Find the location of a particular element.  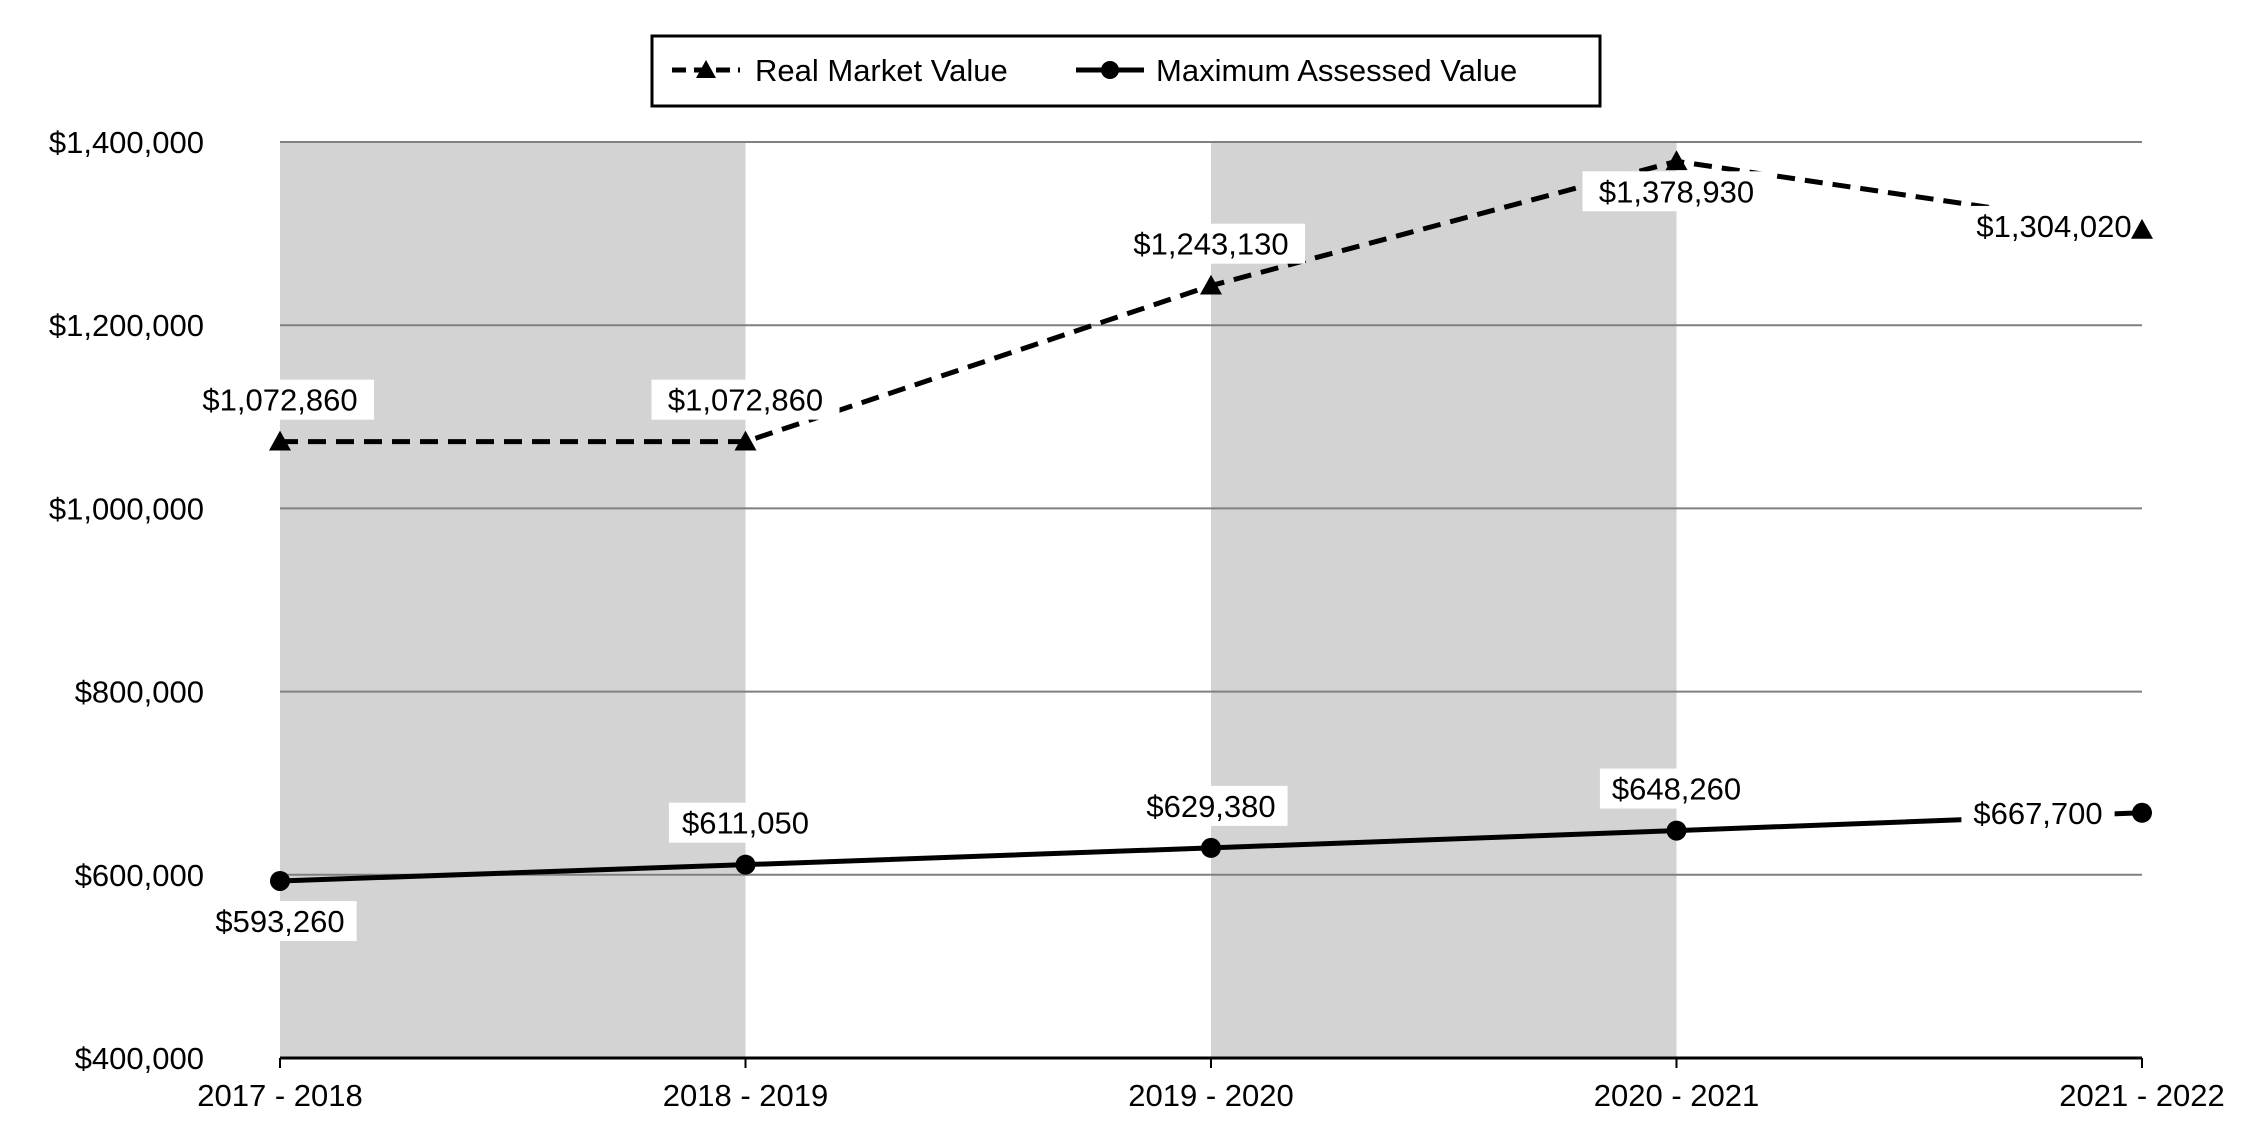

data-label-0-1: $1,072,860 is located at coordinates (745, 400).